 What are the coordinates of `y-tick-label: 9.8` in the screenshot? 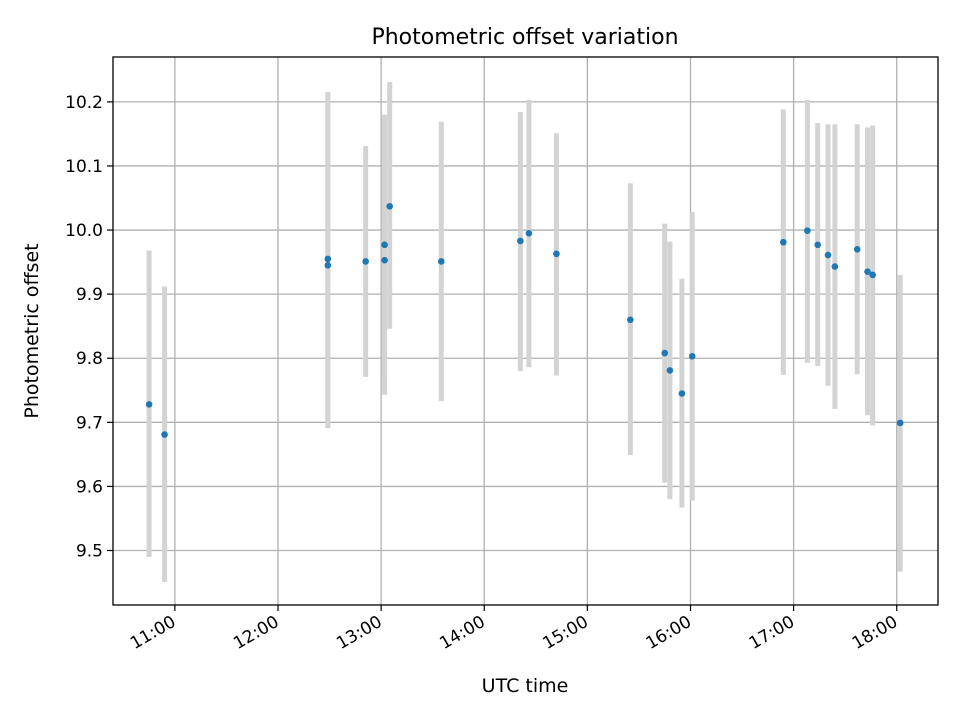 It's located at (89, 359).